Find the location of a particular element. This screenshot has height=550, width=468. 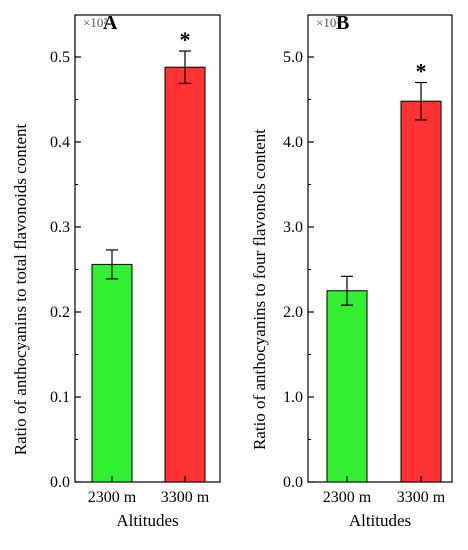

y-tick-label: 3.0 is located at coordinates (293, 227).